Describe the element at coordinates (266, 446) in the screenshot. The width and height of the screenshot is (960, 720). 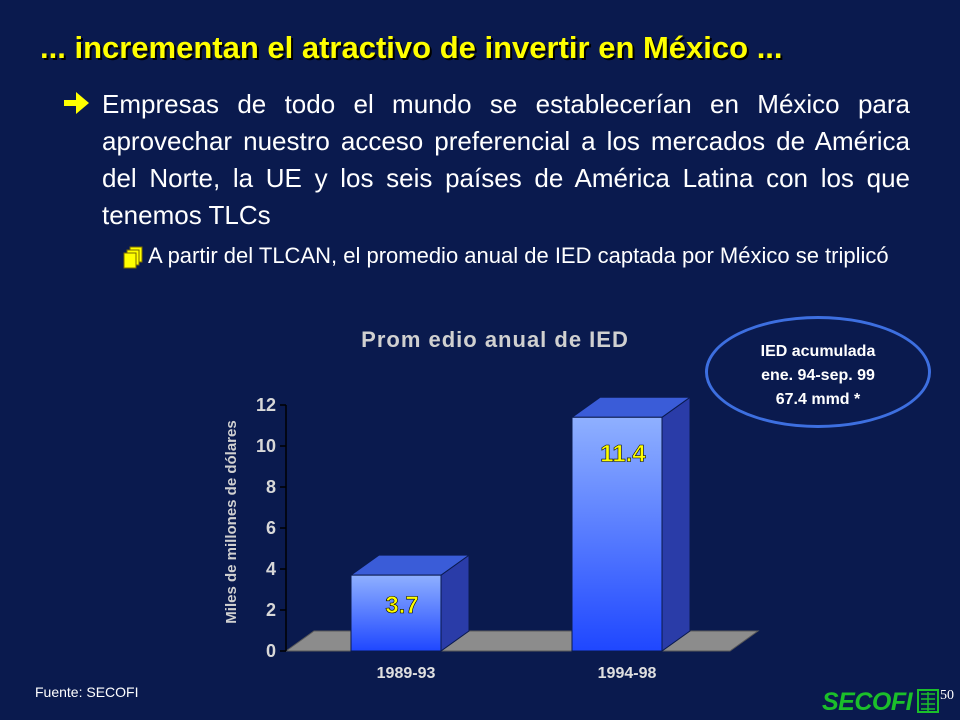
I see `y-tick-label: 10` at that location.